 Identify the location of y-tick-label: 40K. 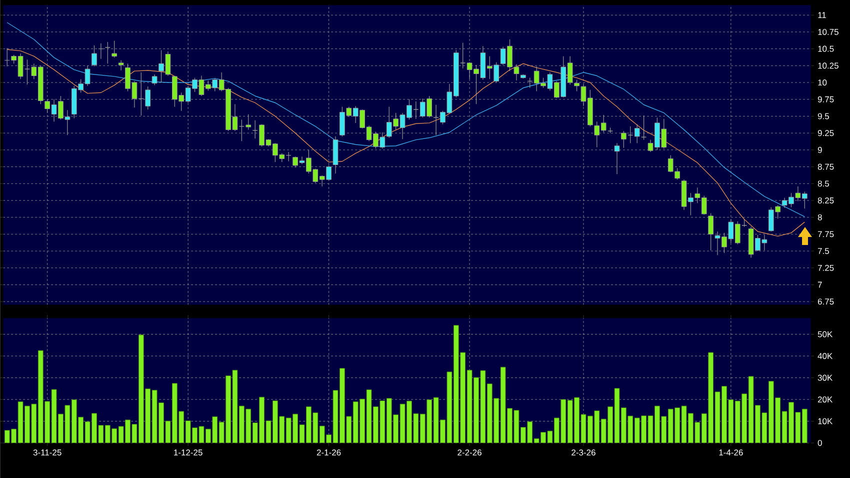
(825, 356).